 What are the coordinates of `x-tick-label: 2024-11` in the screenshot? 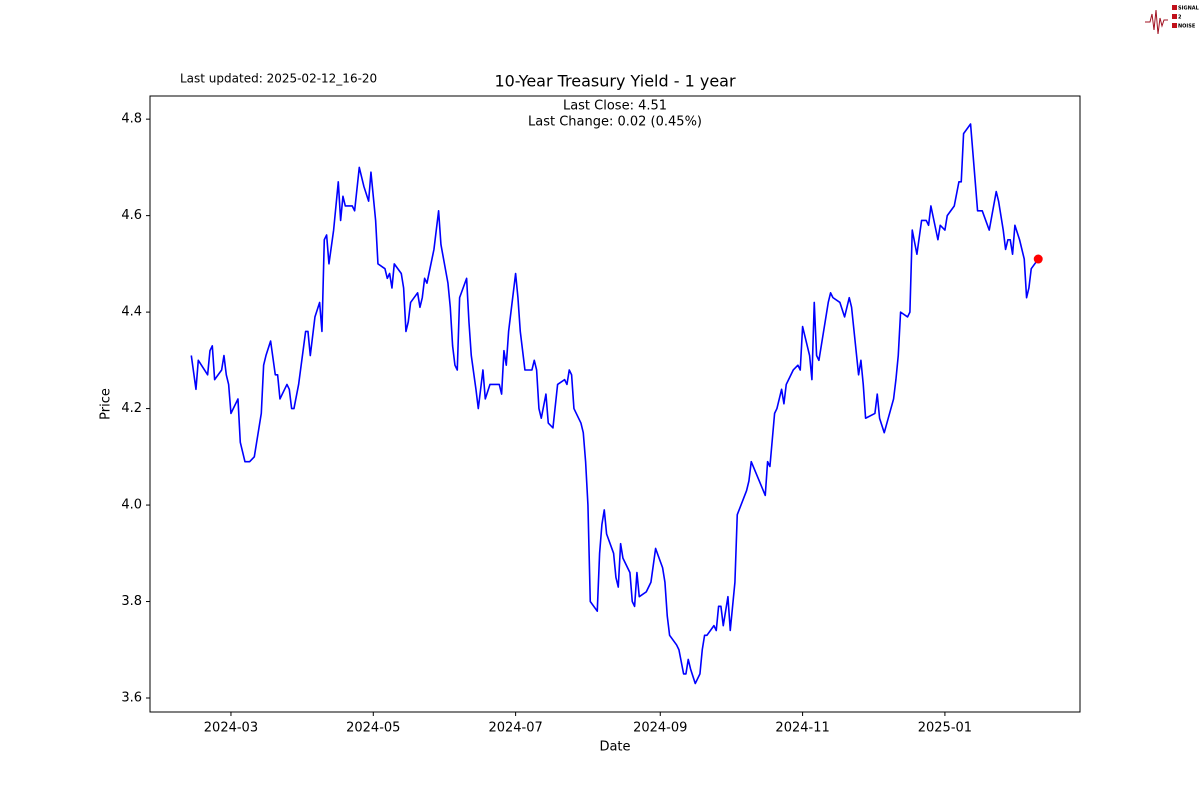 It's located at (802, 728).